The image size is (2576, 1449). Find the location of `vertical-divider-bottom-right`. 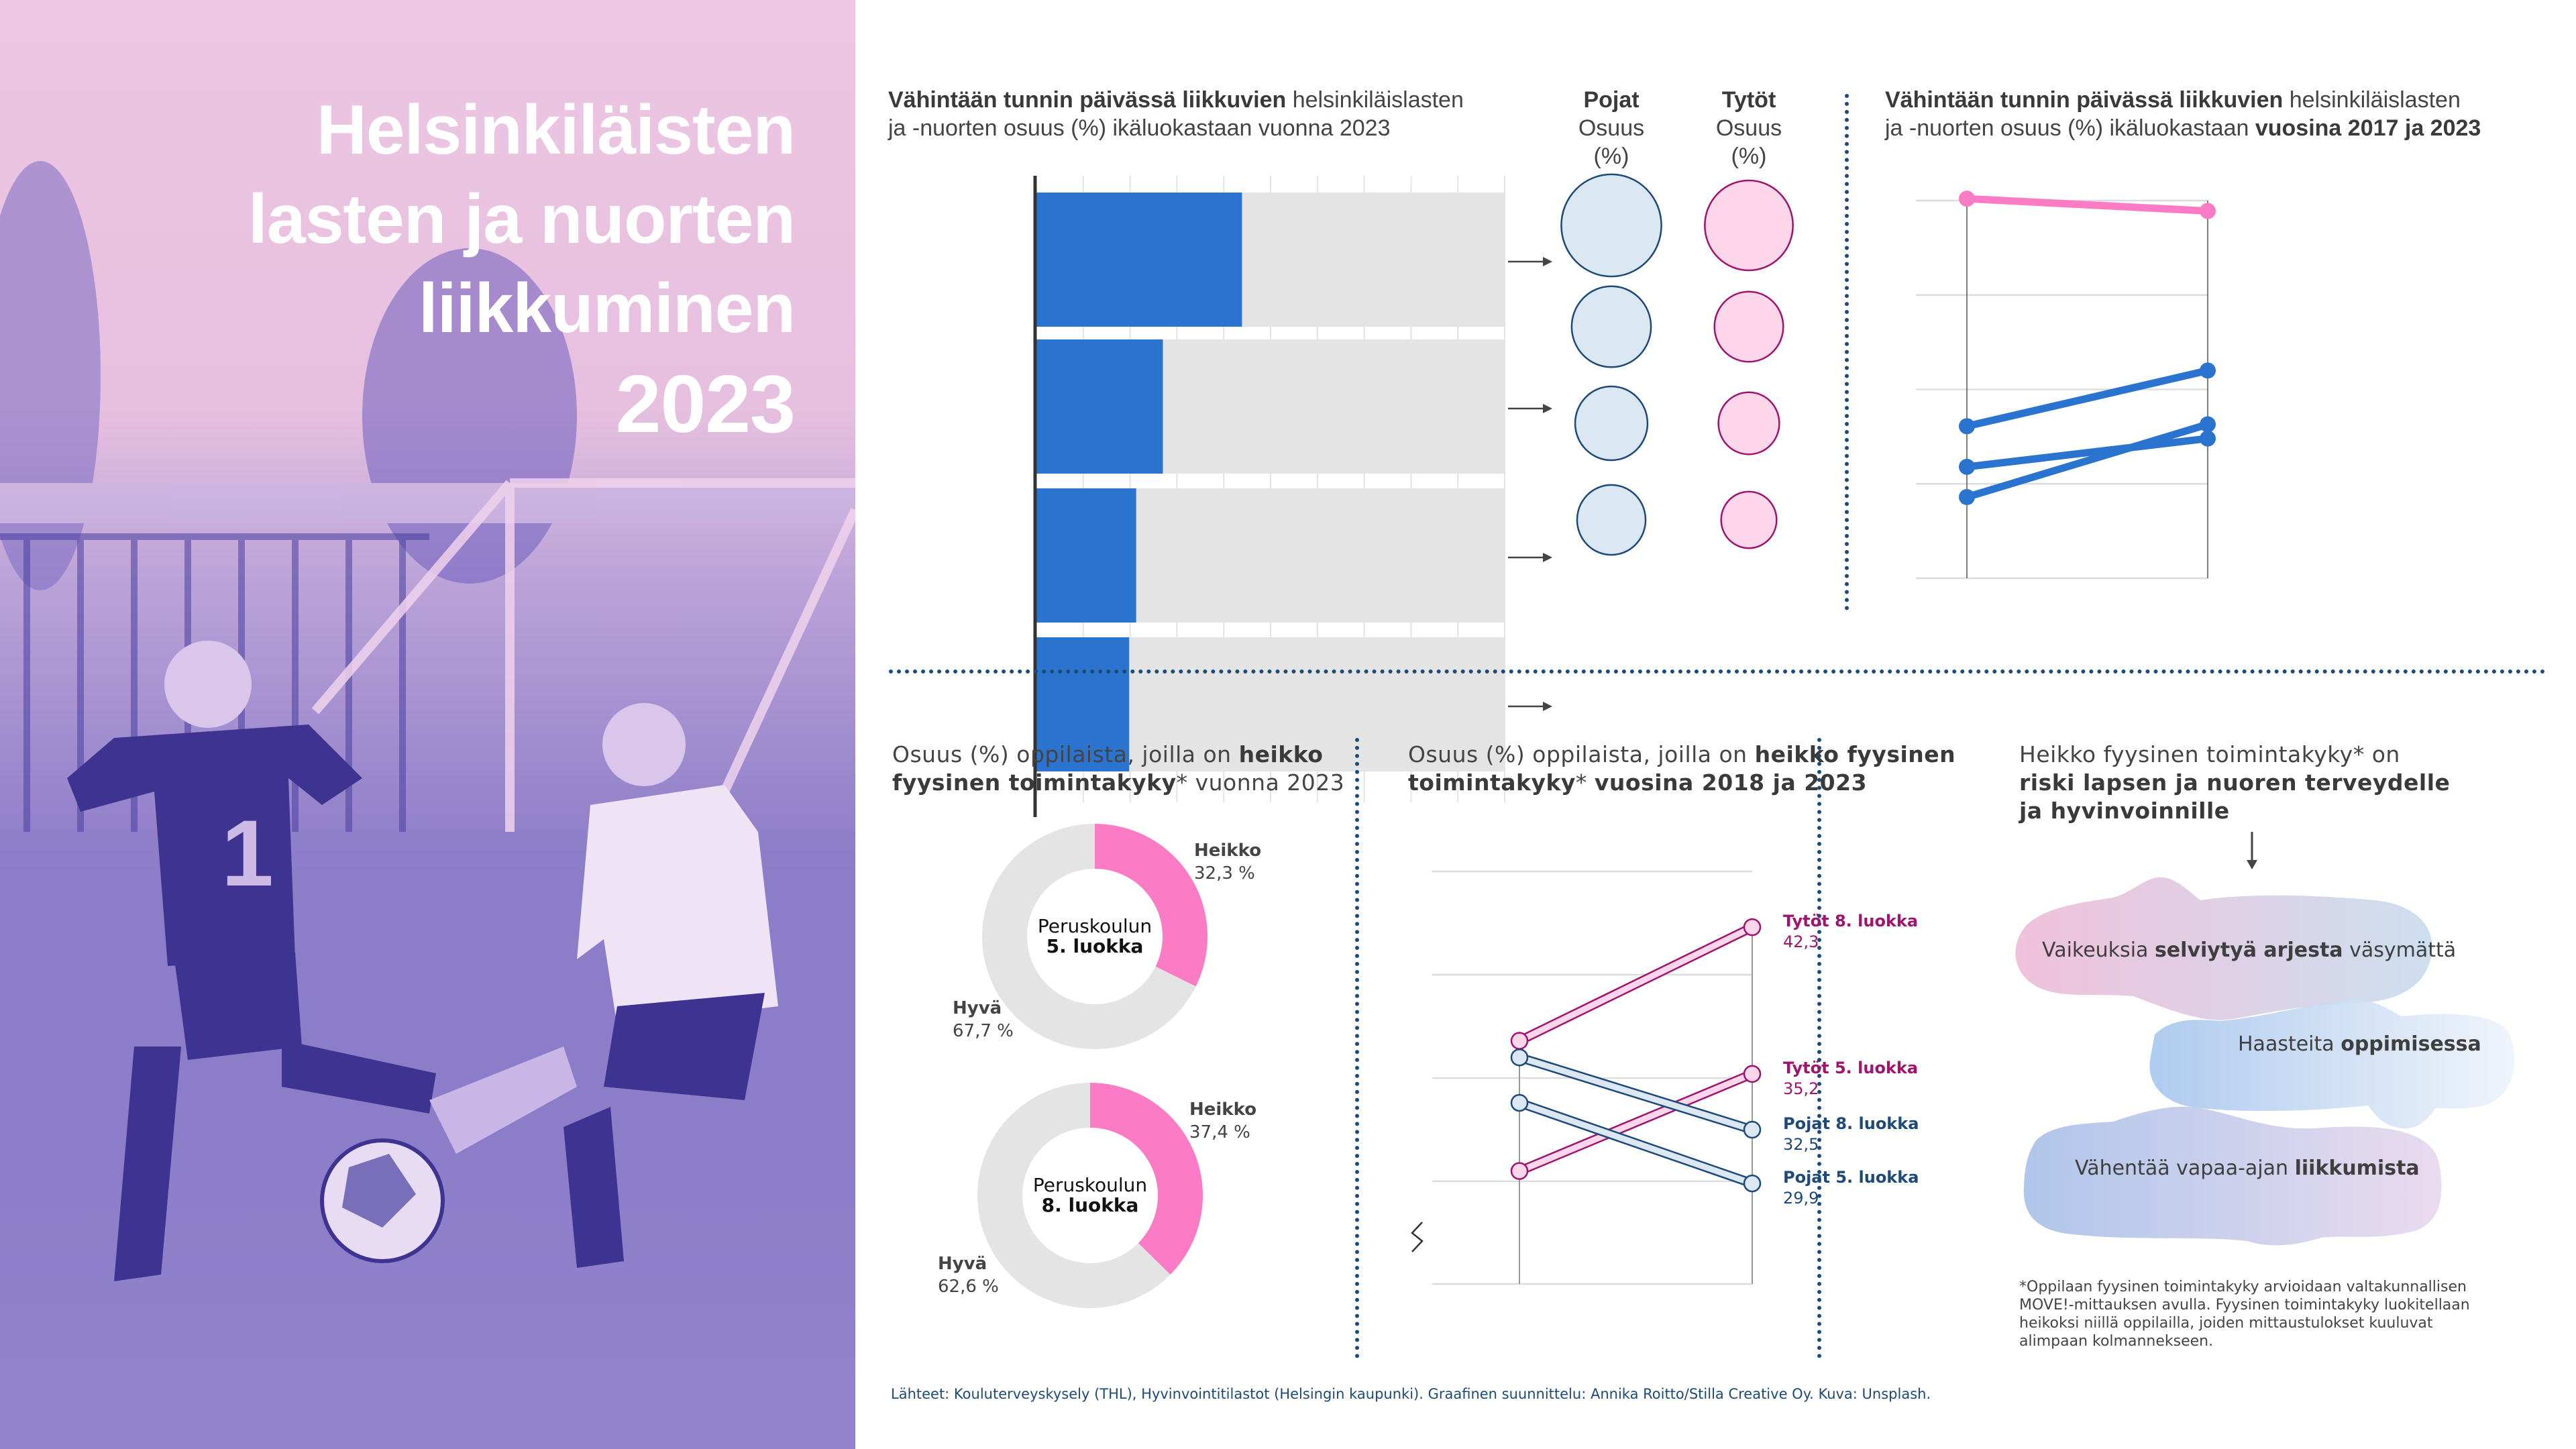

vertical-divider-bottom-right is located at coordinates (1819, 1048).